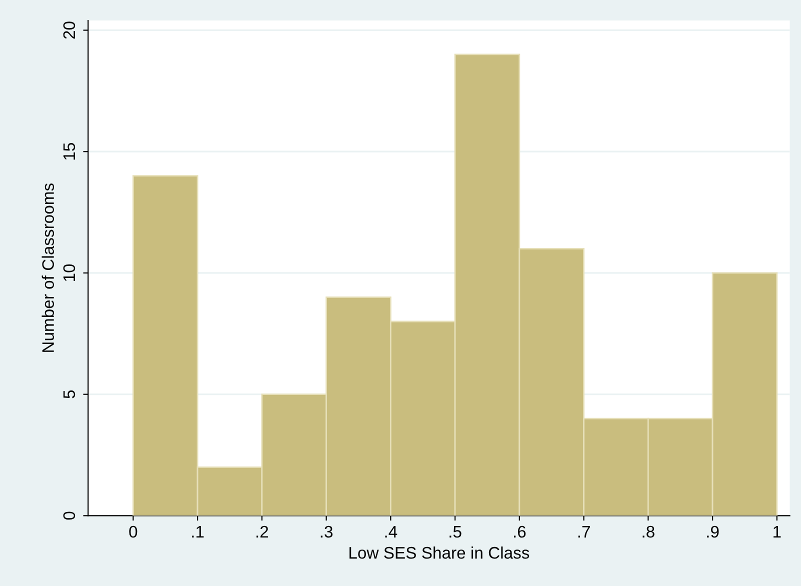 The height and width of the screenshot is (586, 801). Describe the element at coordinates (69, 394) in the screenshot. I see `y-tick-label: 5` at that location.